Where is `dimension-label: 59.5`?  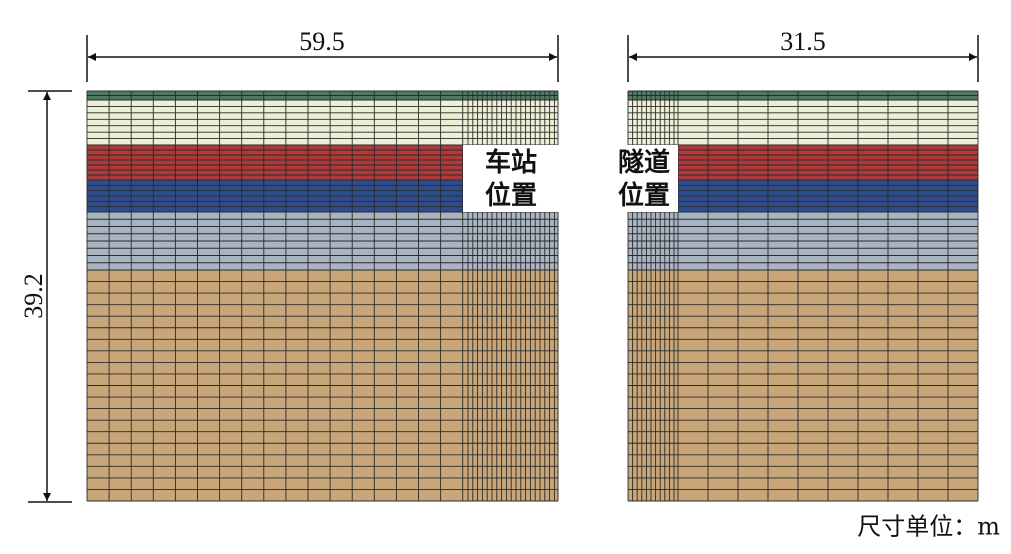 dimension-label: 59.5 is located at coordinates (322, 41).